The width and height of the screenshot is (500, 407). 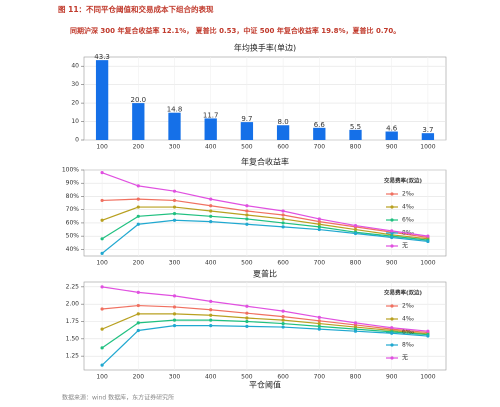 I want to click on value-label: 4.6, so click(x=392, y=129).